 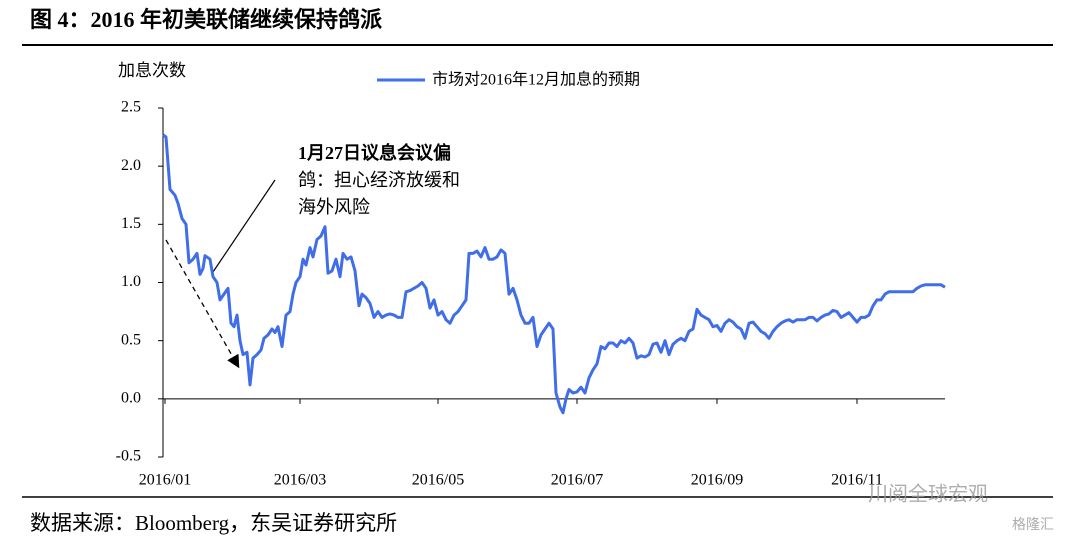 I want to click on source: 数据来源：Bloomberg，东吴证券研究所, so click(x=213, y=523).